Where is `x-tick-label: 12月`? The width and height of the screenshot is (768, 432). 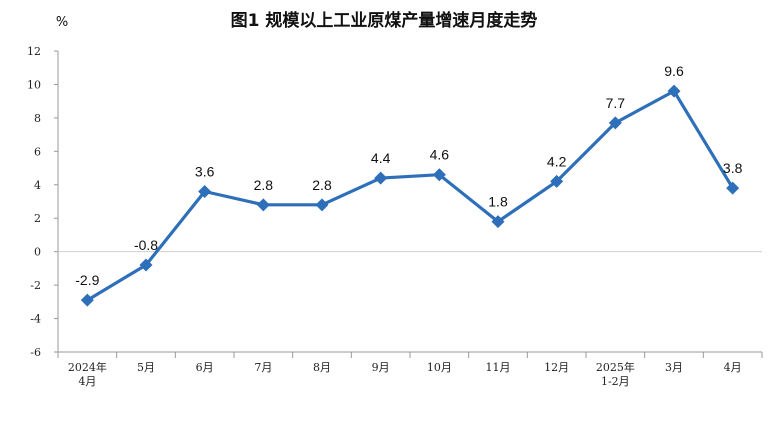 x-tick-label: 12月 is located at coordinates (556, 367).